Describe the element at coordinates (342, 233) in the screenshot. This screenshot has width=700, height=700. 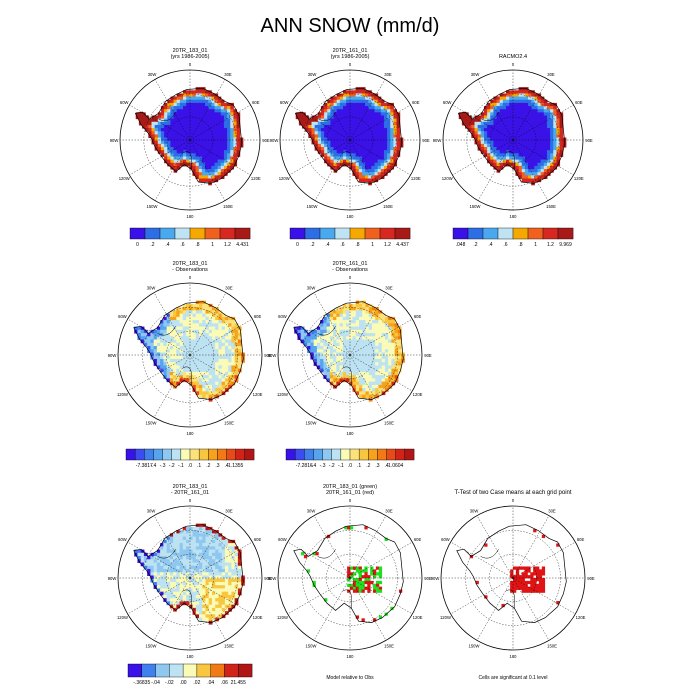
I see `panel-p2-colorbar-swatch` at that location.